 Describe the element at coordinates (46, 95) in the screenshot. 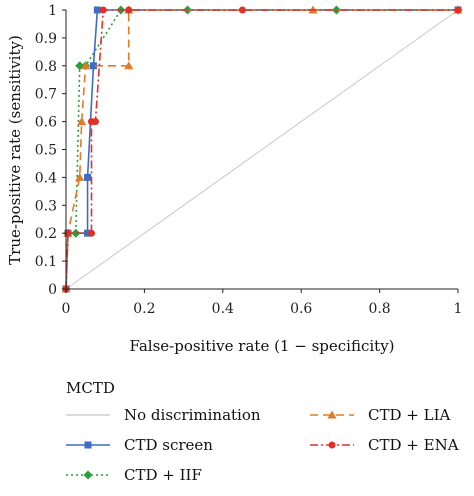

I see `y-tick-label-7: 0.7` at that location.